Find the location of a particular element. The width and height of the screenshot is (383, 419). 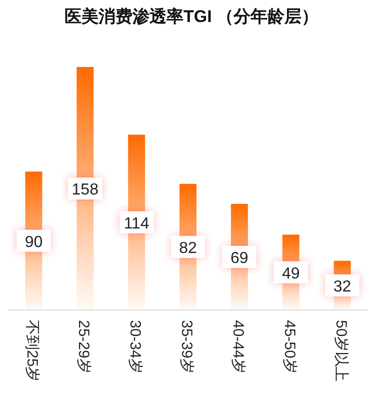

data-label: 82 is located at coordinates (188, 248).